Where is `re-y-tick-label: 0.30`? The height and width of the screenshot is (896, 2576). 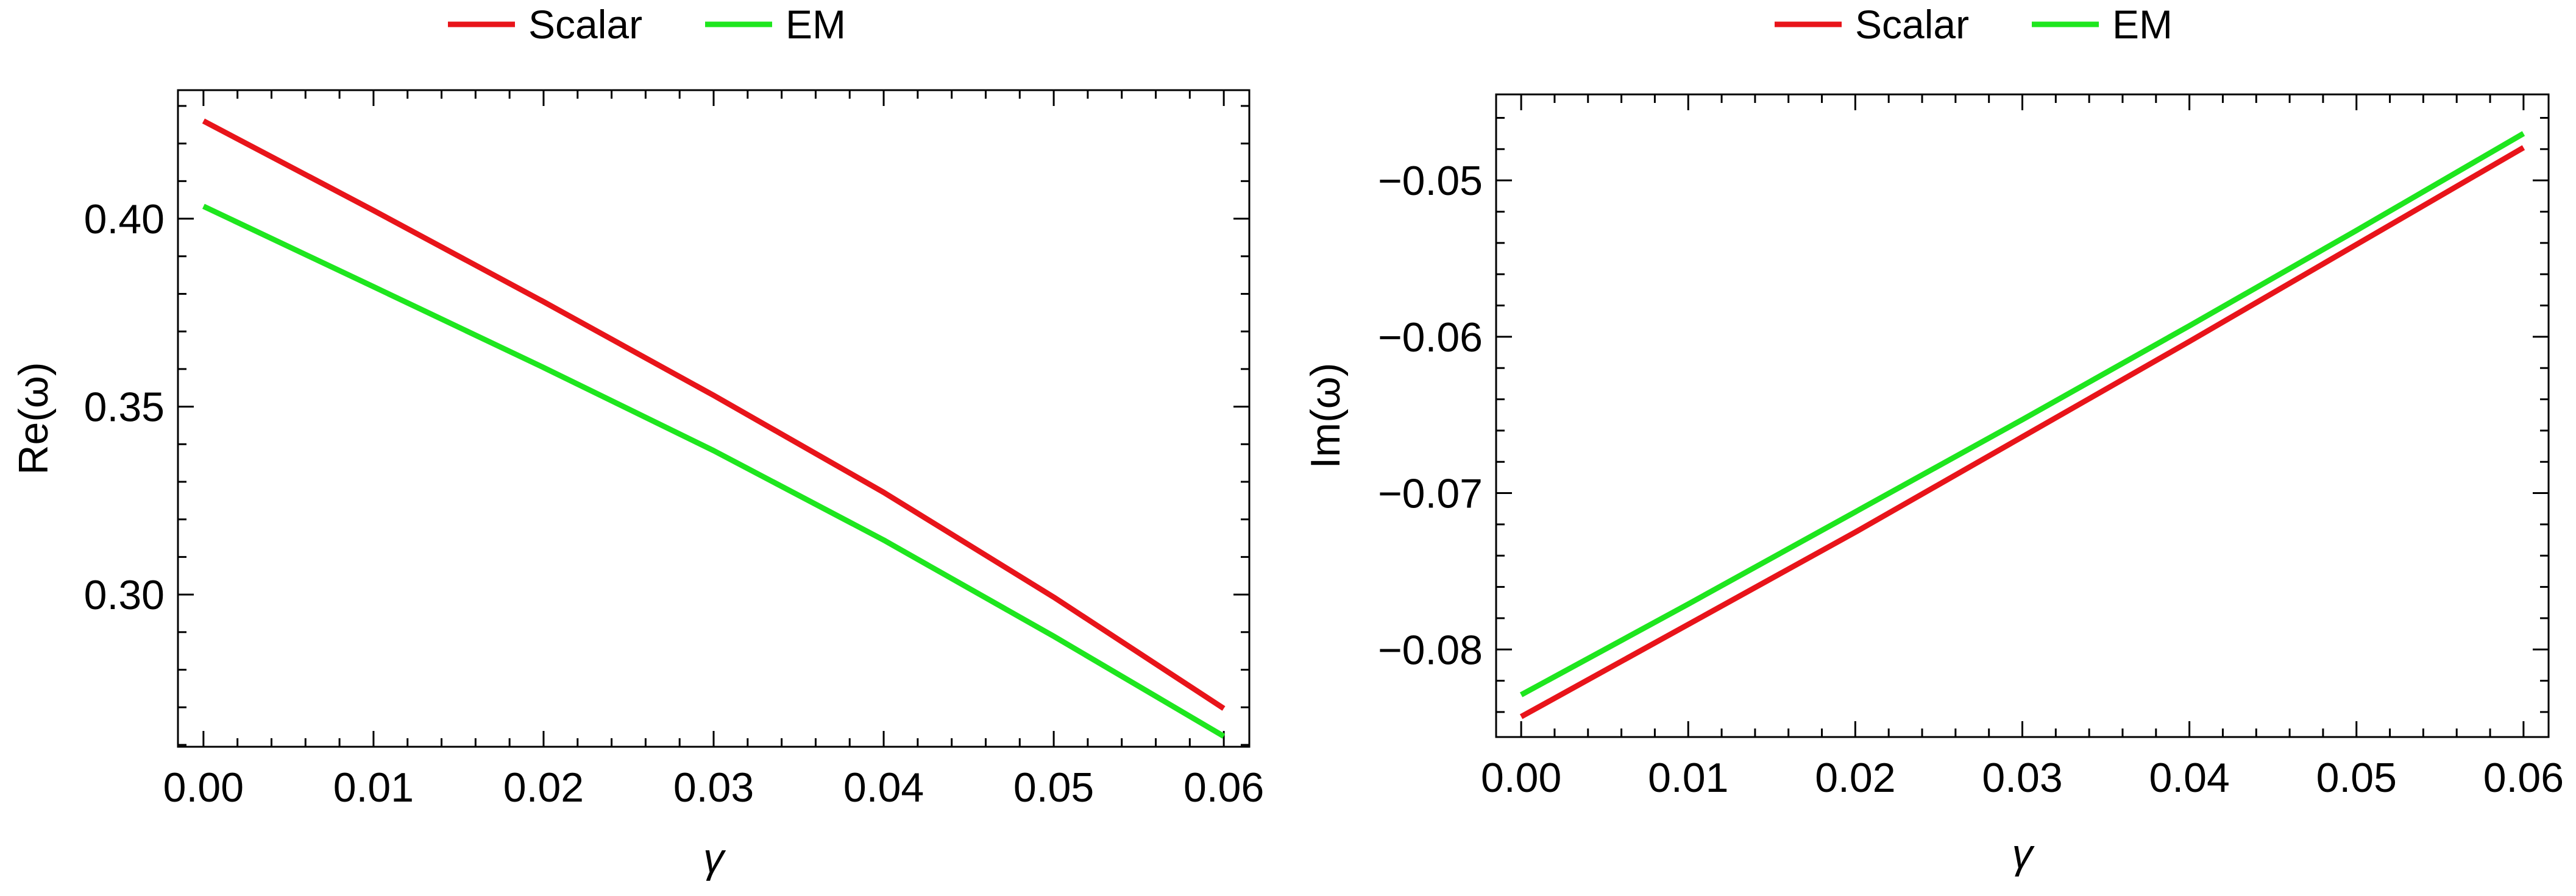 re-y-tick-label: 0.30 is located at coordinates (125, 595).